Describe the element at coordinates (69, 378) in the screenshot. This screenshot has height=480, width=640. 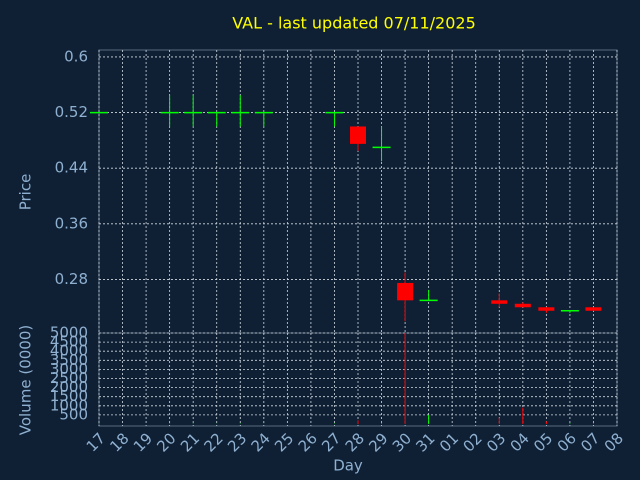
I see `volume-tick-label: 2500` at that location.